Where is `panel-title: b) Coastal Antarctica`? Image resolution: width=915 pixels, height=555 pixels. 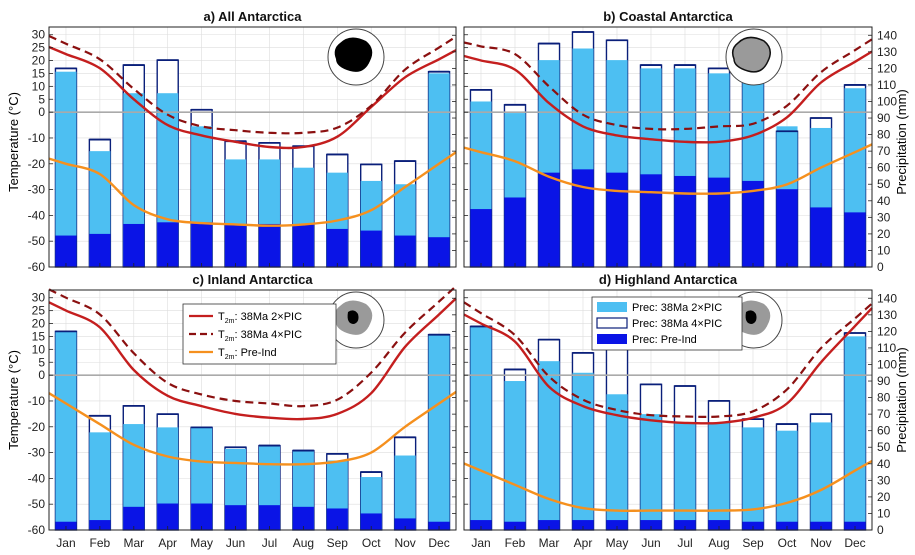
panel-title: b) Coastal Antarctica is located at coordinates (668, 16).